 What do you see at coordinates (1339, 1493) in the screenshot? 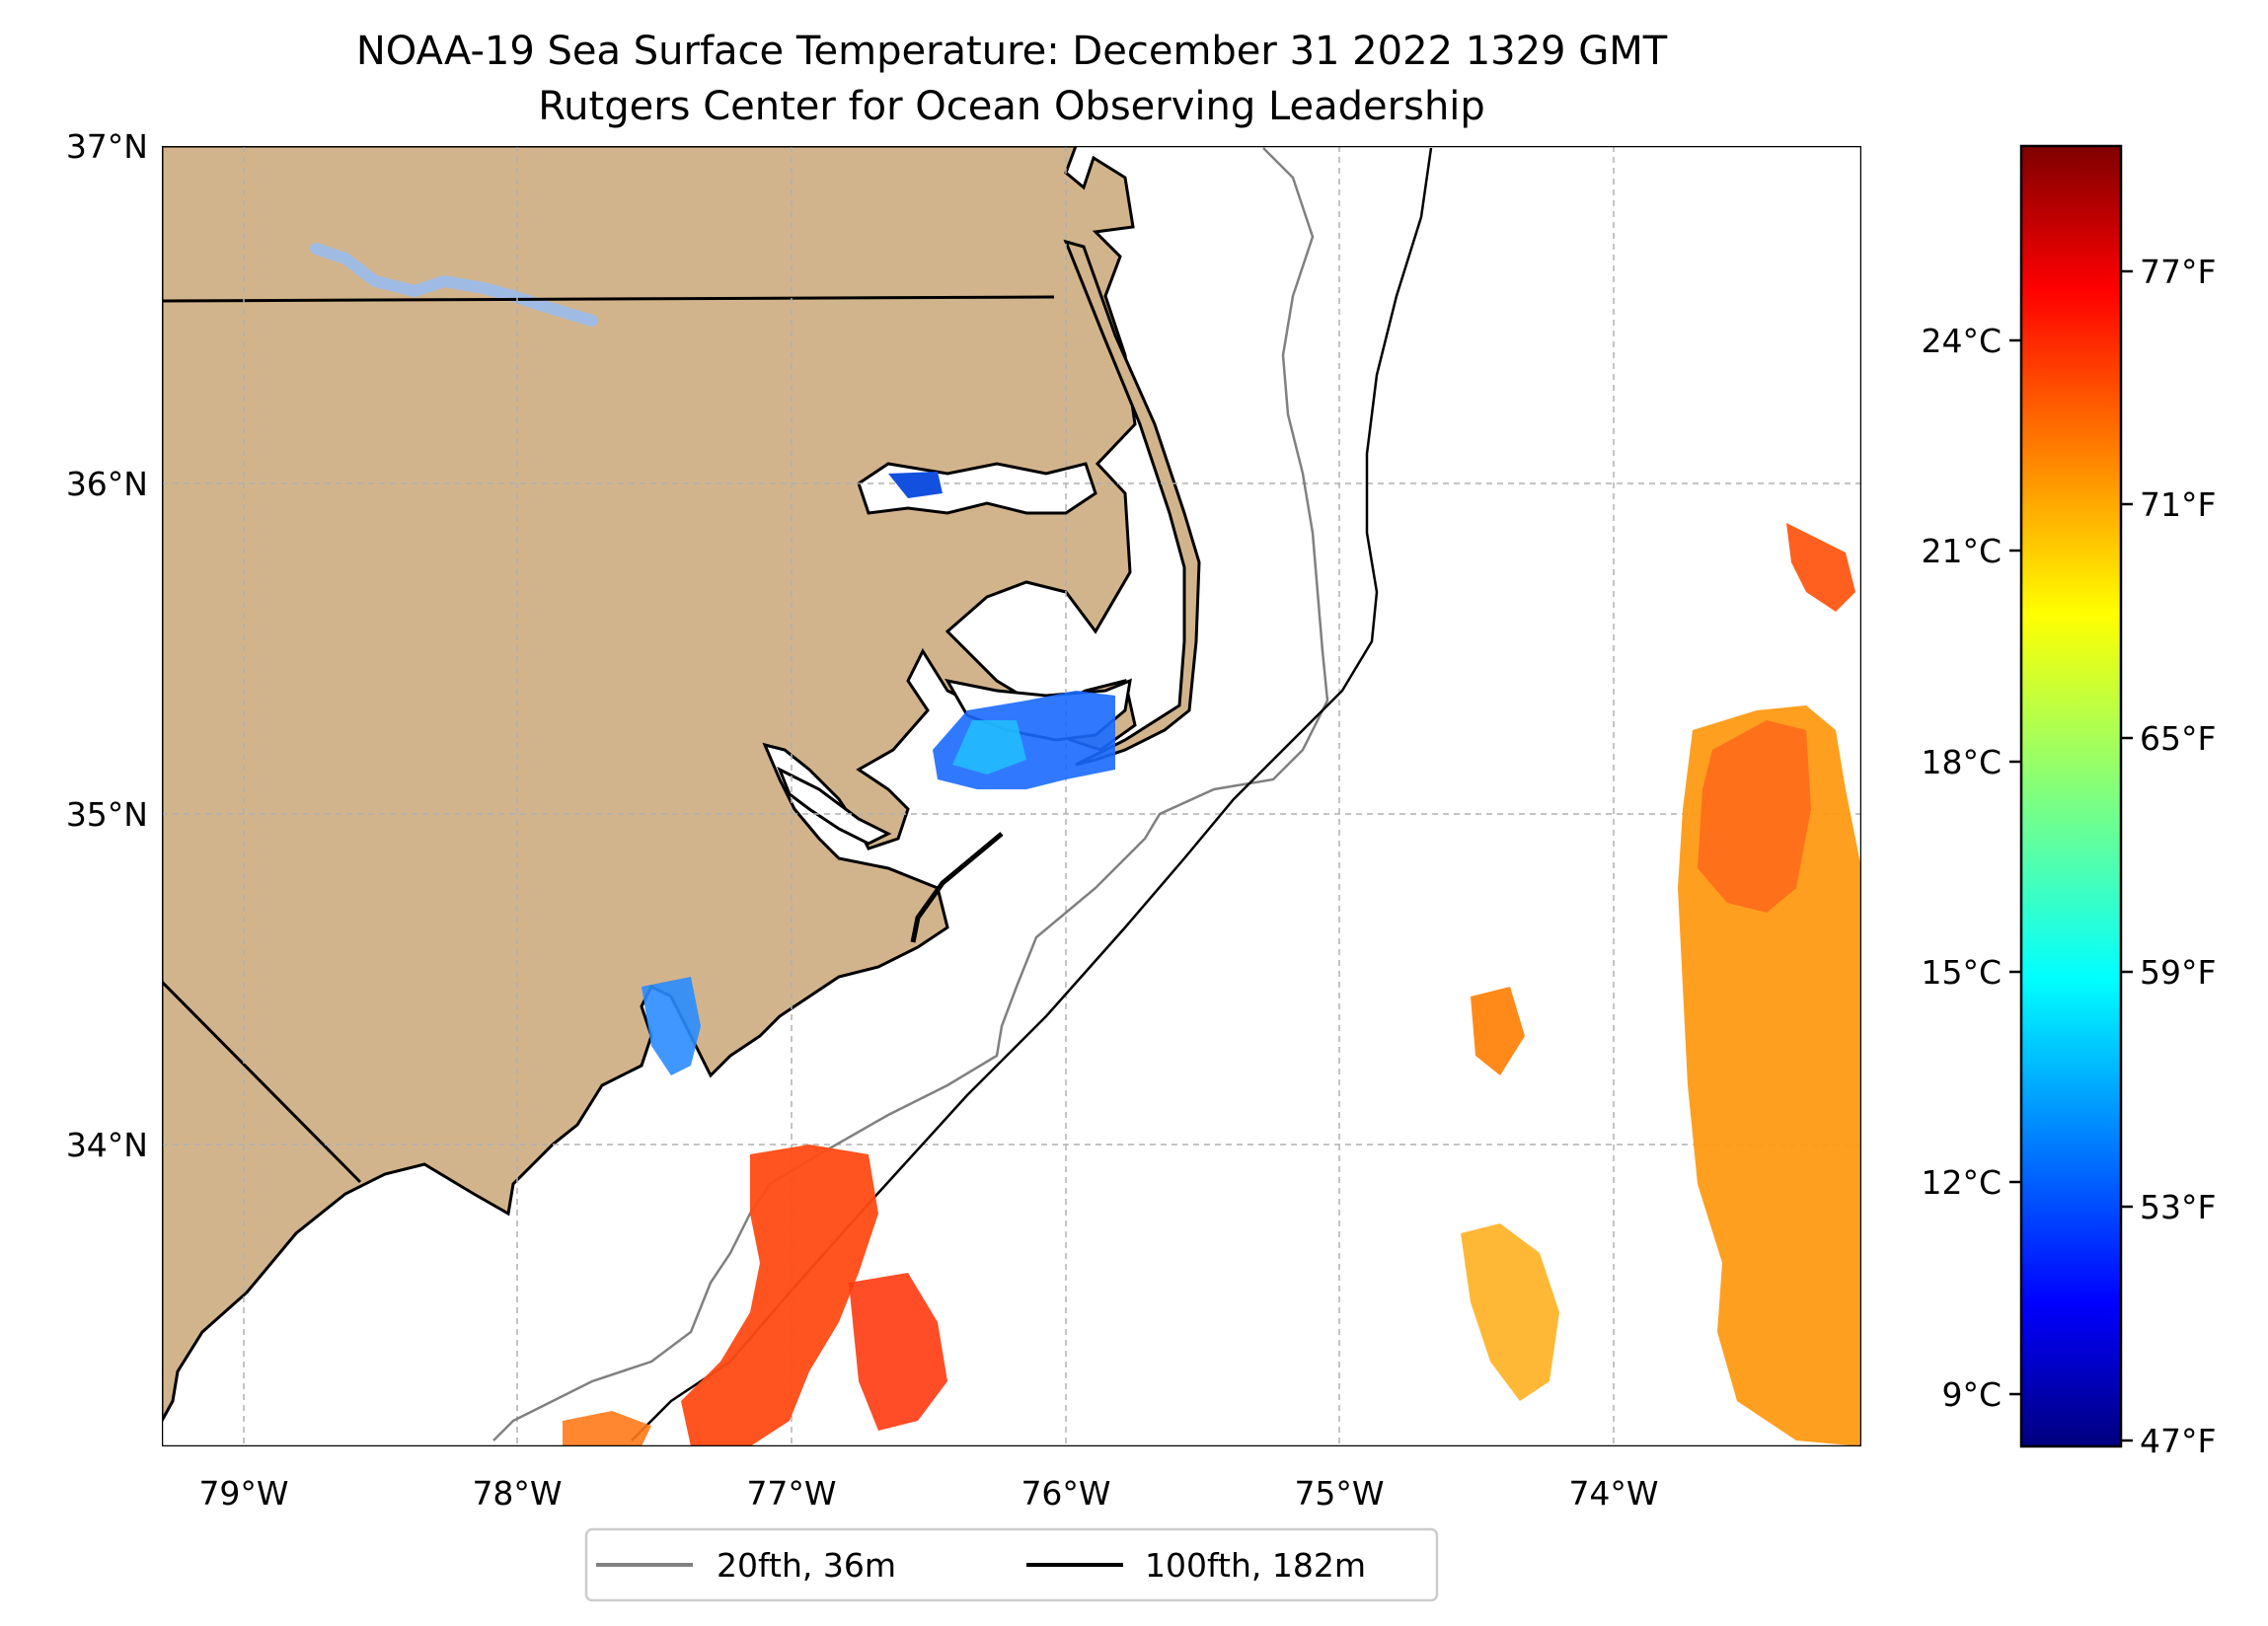
I see `lon-tick-75w: 75°W` at bounding box center [1339, 1493].